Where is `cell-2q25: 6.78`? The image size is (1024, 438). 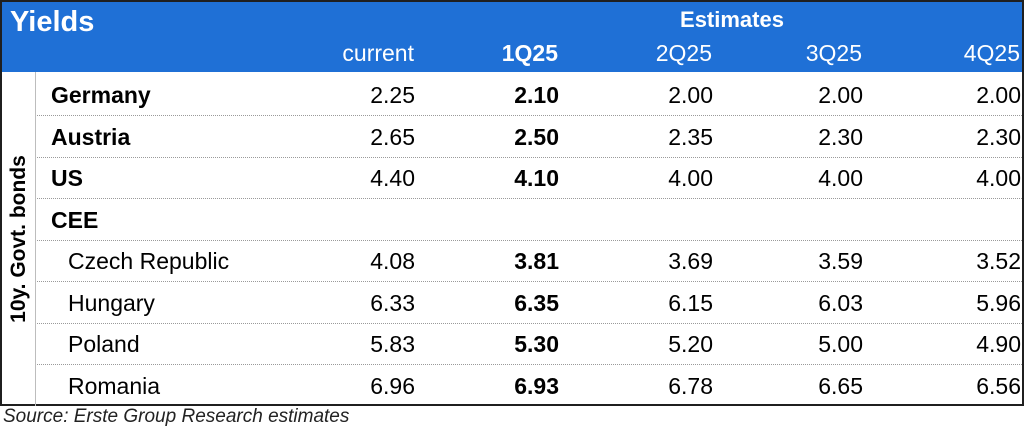 cell-2q25: 6.78 is located at coordinates (690, 385).